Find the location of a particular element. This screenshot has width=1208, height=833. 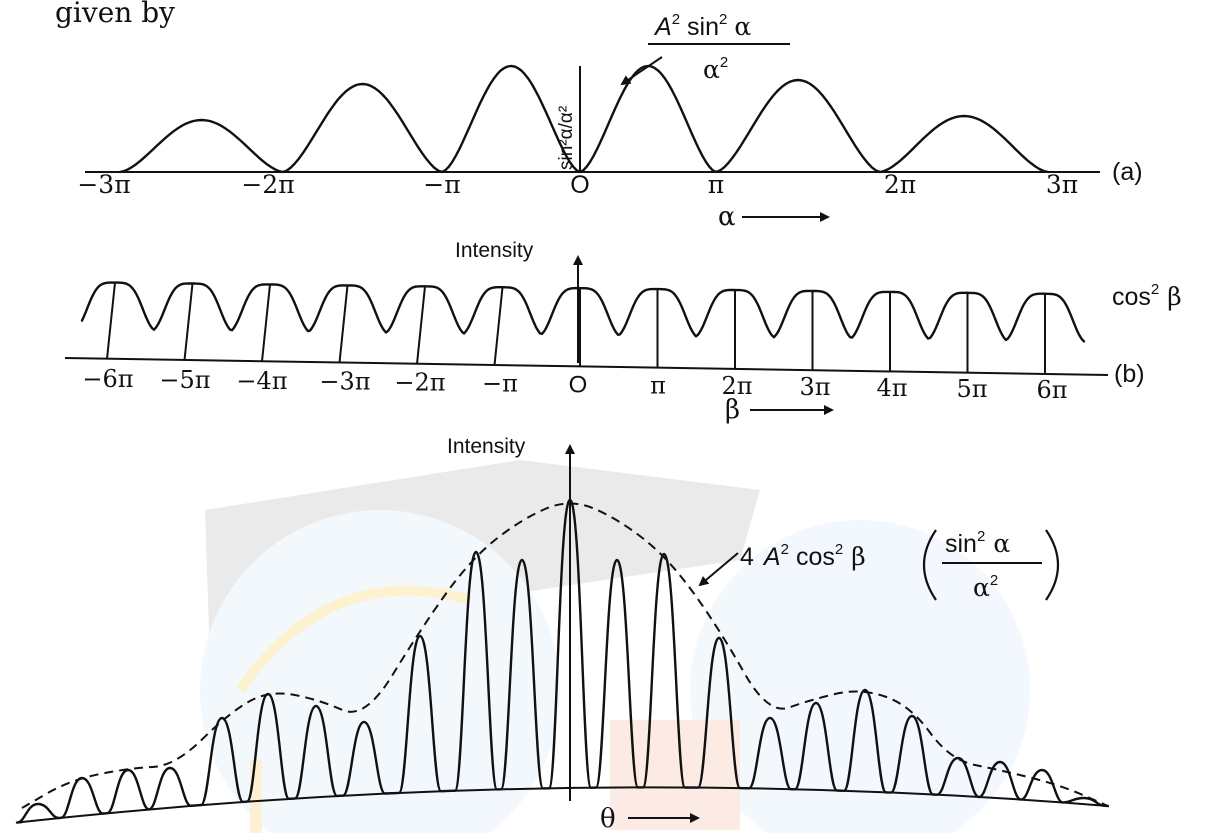

envelope-label: 4 A2 cos2 β sin2 α α2 is located at coordinates (878, 565).